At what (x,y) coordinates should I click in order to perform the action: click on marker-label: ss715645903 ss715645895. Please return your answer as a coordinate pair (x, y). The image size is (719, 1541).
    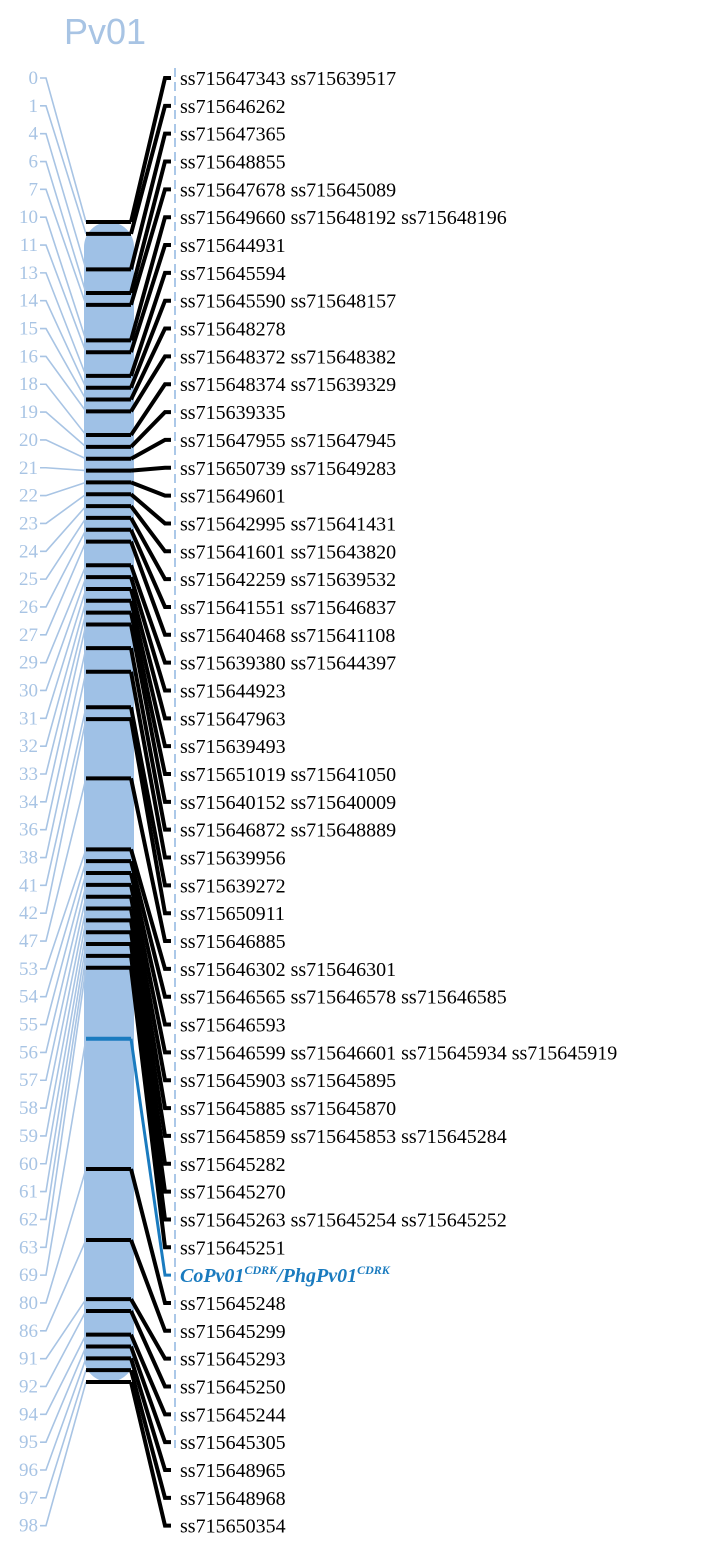
    Looking at the image, I should click on (288, 1081).